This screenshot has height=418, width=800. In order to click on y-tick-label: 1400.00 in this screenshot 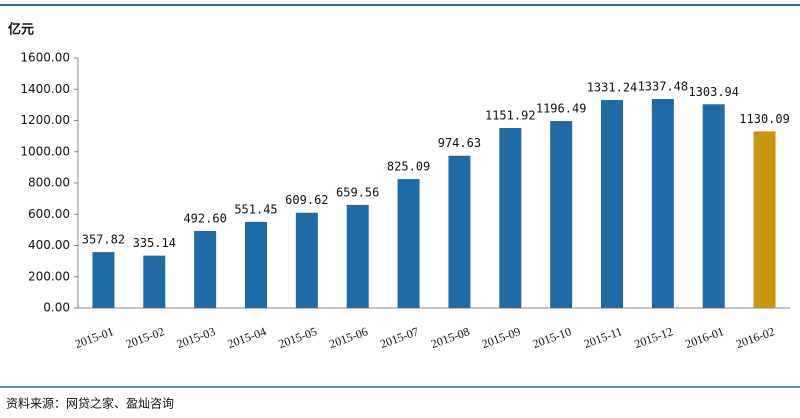, I will do `click(45, 89)`.